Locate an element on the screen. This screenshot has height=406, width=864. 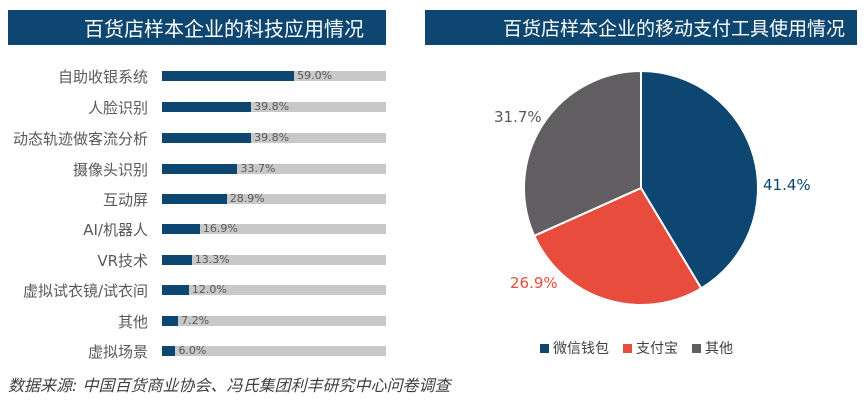
bar-track: 33.7% is located at coordinates (274, 168).